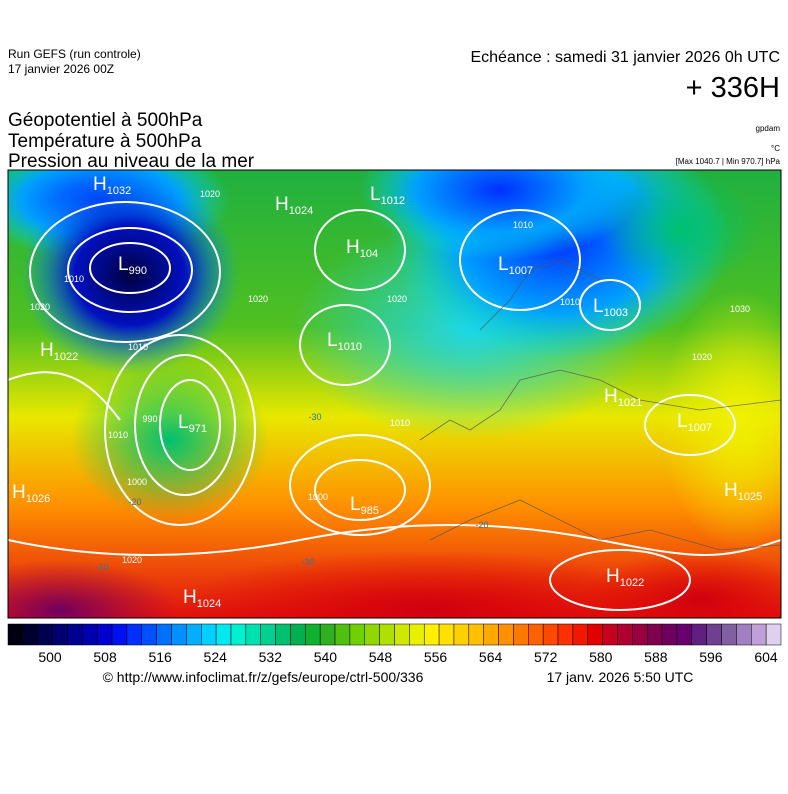 This screenshot has width=788, height=794. What do you see at coordinates (656, 657) in the screenshot?
I see `colorbar-tick-label: 588` at bounding box center [656, 657].